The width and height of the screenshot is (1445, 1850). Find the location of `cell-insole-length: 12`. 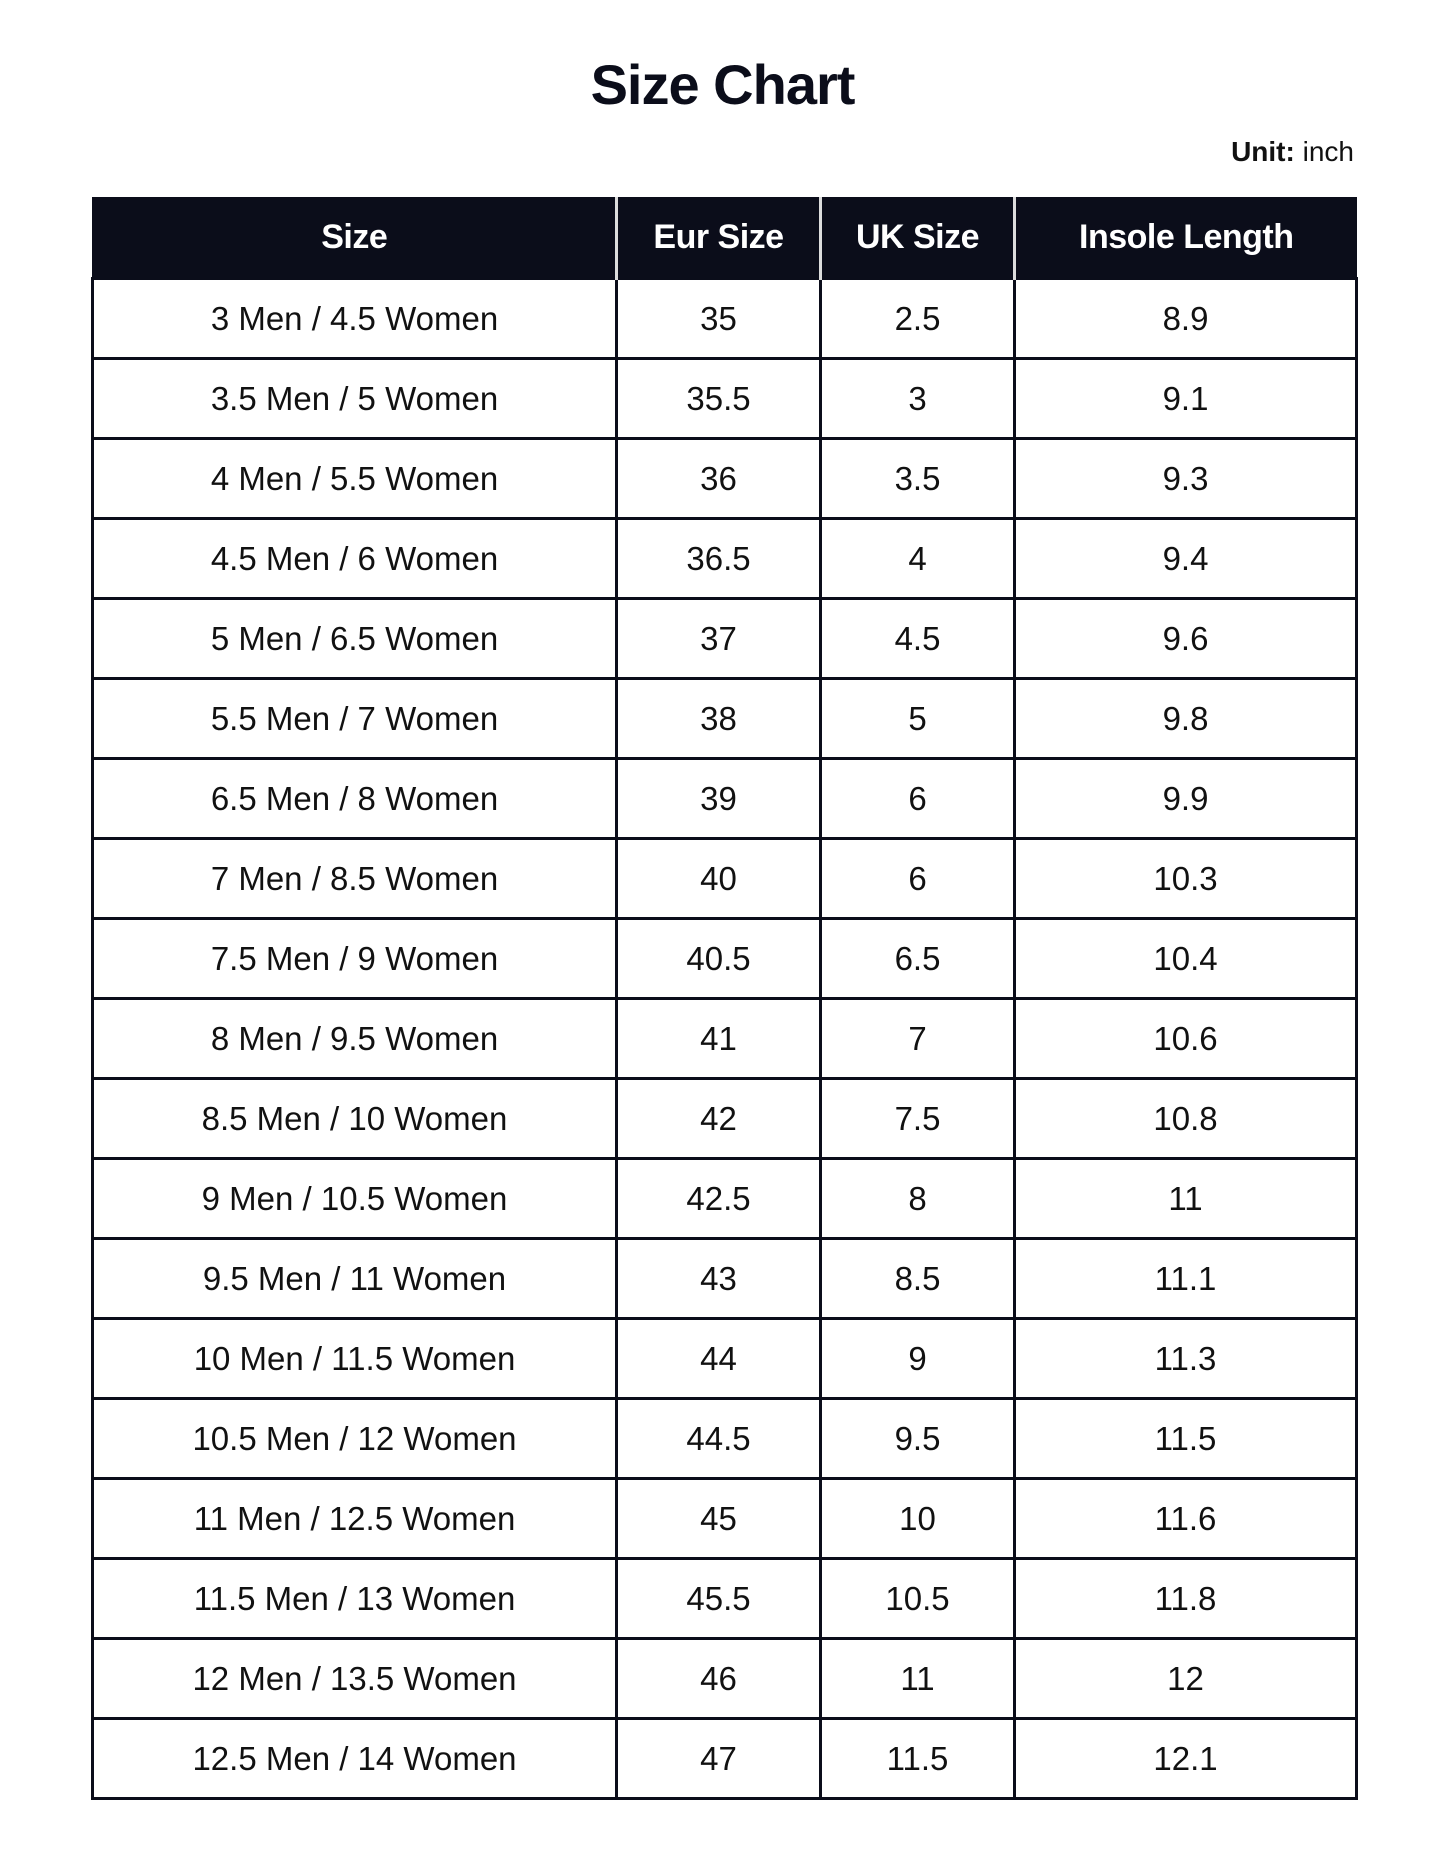

cell-insole-length: 12 is located at coordinates (1185, 1678).